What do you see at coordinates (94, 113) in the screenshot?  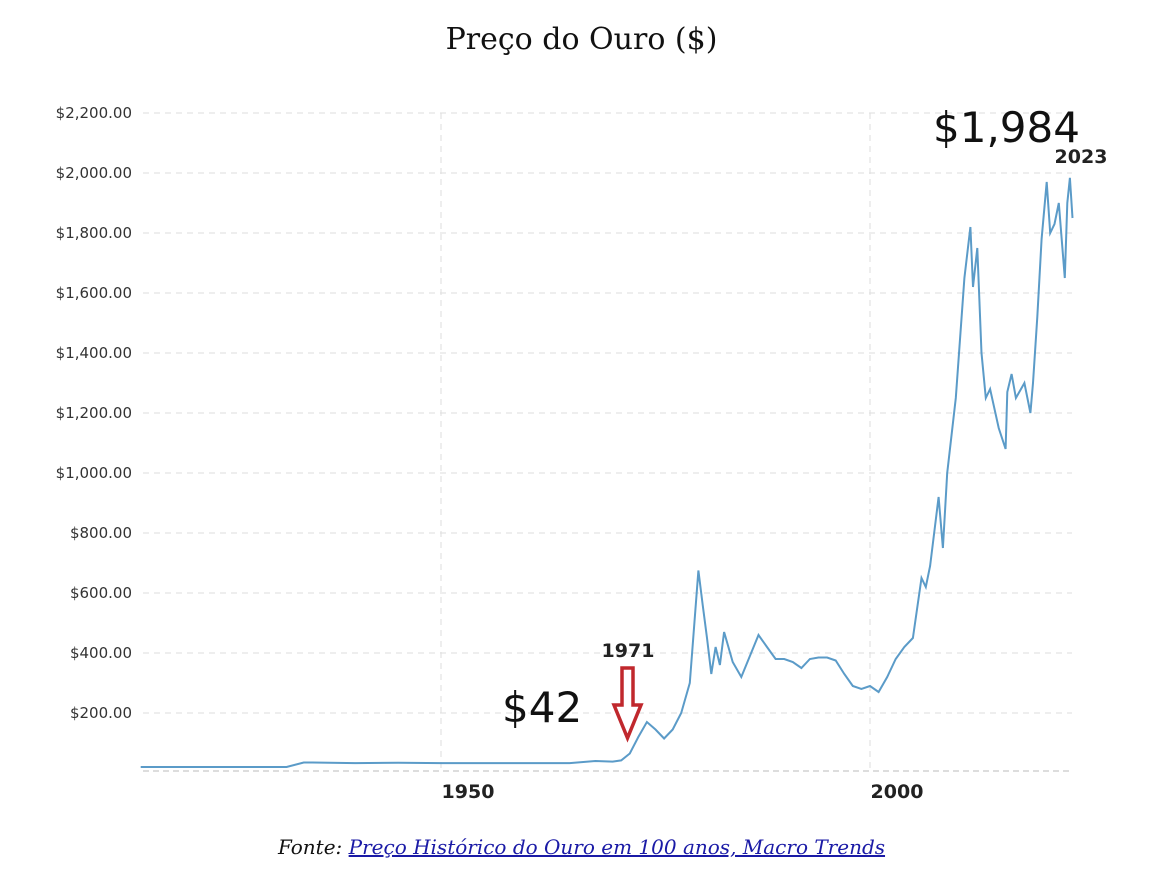 I see `y-tick-label: $2,200.00` at bounding box center [94, 113].